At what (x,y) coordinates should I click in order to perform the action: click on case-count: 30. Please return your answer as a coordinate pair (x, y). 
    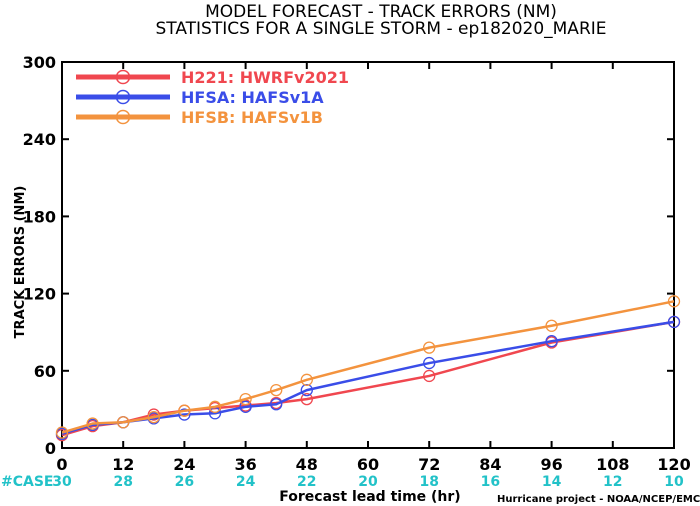
    Looking at the image, I should click on (62, 482).